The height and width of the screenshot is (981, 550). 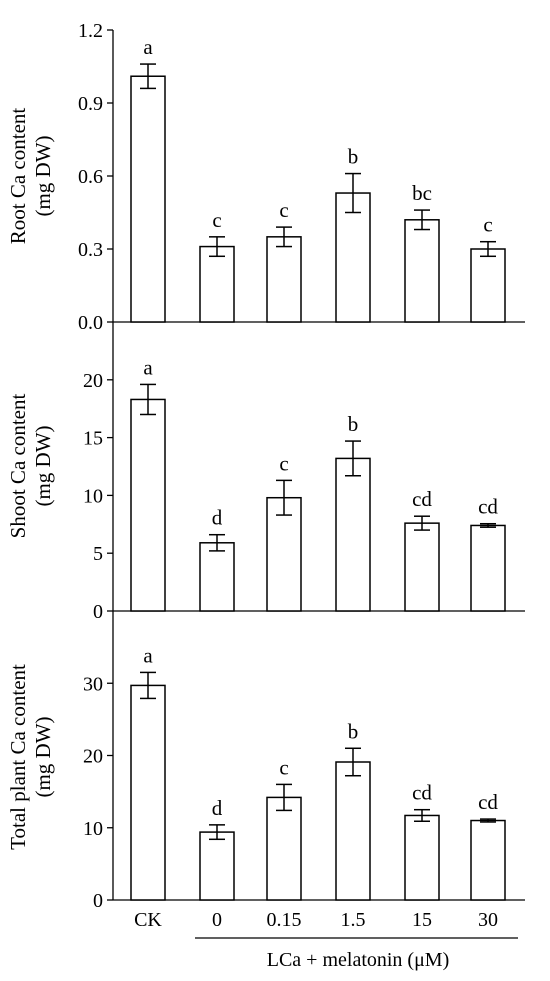 What do you see at coordinates (148, 920) in the screenshot?
I see `x-tick-label-ck: CK` at bounding box center [148, 920].